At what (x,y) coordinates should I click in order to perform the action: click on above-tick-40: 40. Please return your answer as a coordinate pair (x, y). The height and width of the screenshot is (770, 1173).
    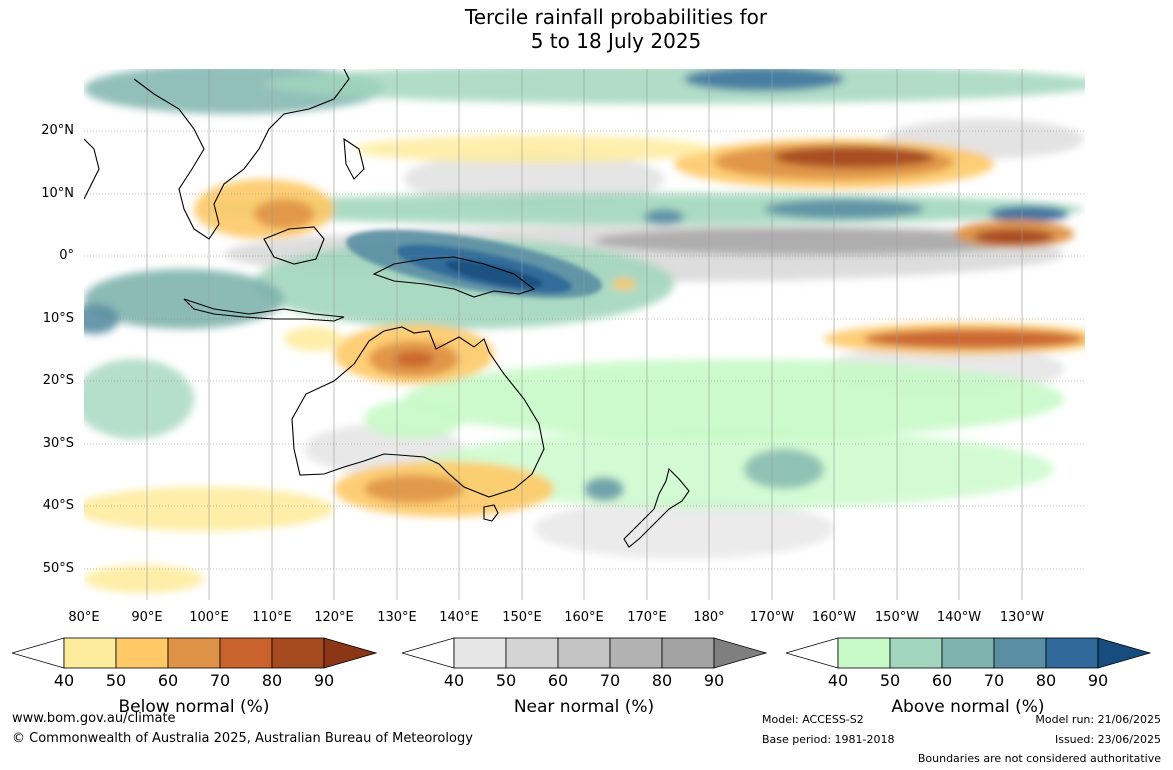
    Looking at the image, I should click on (838, 680).